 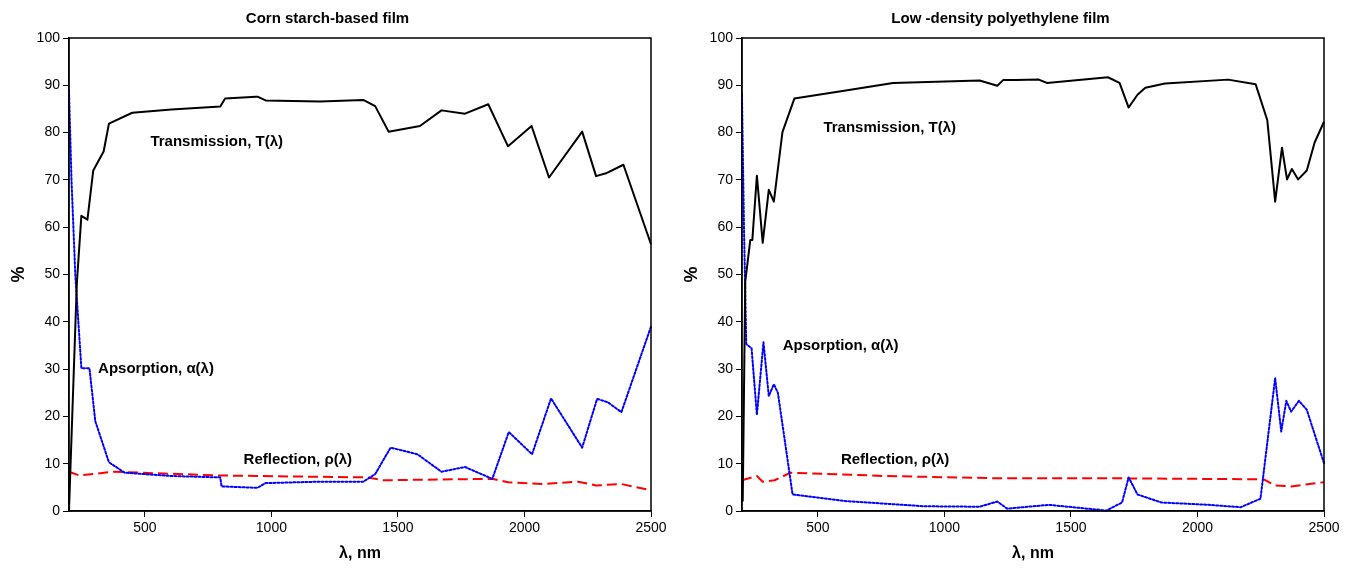 I want to click on chart-title: Low -density polyethylene film, so click(x=1000, y=18).